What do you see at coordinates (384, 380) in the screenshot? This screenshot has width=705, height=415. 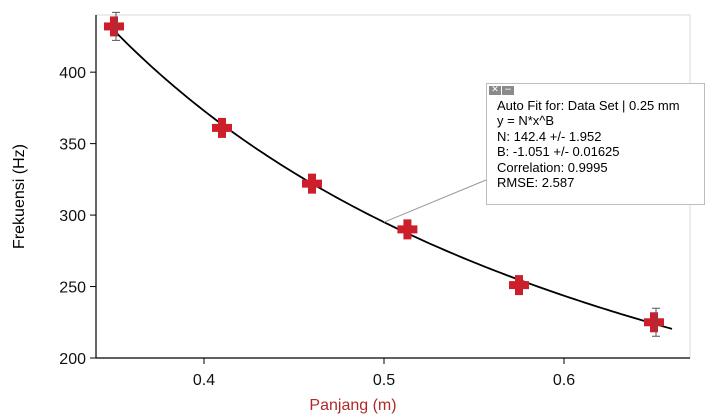 I see `x-tick-label: 0.5` at bounding box center [384, 380].